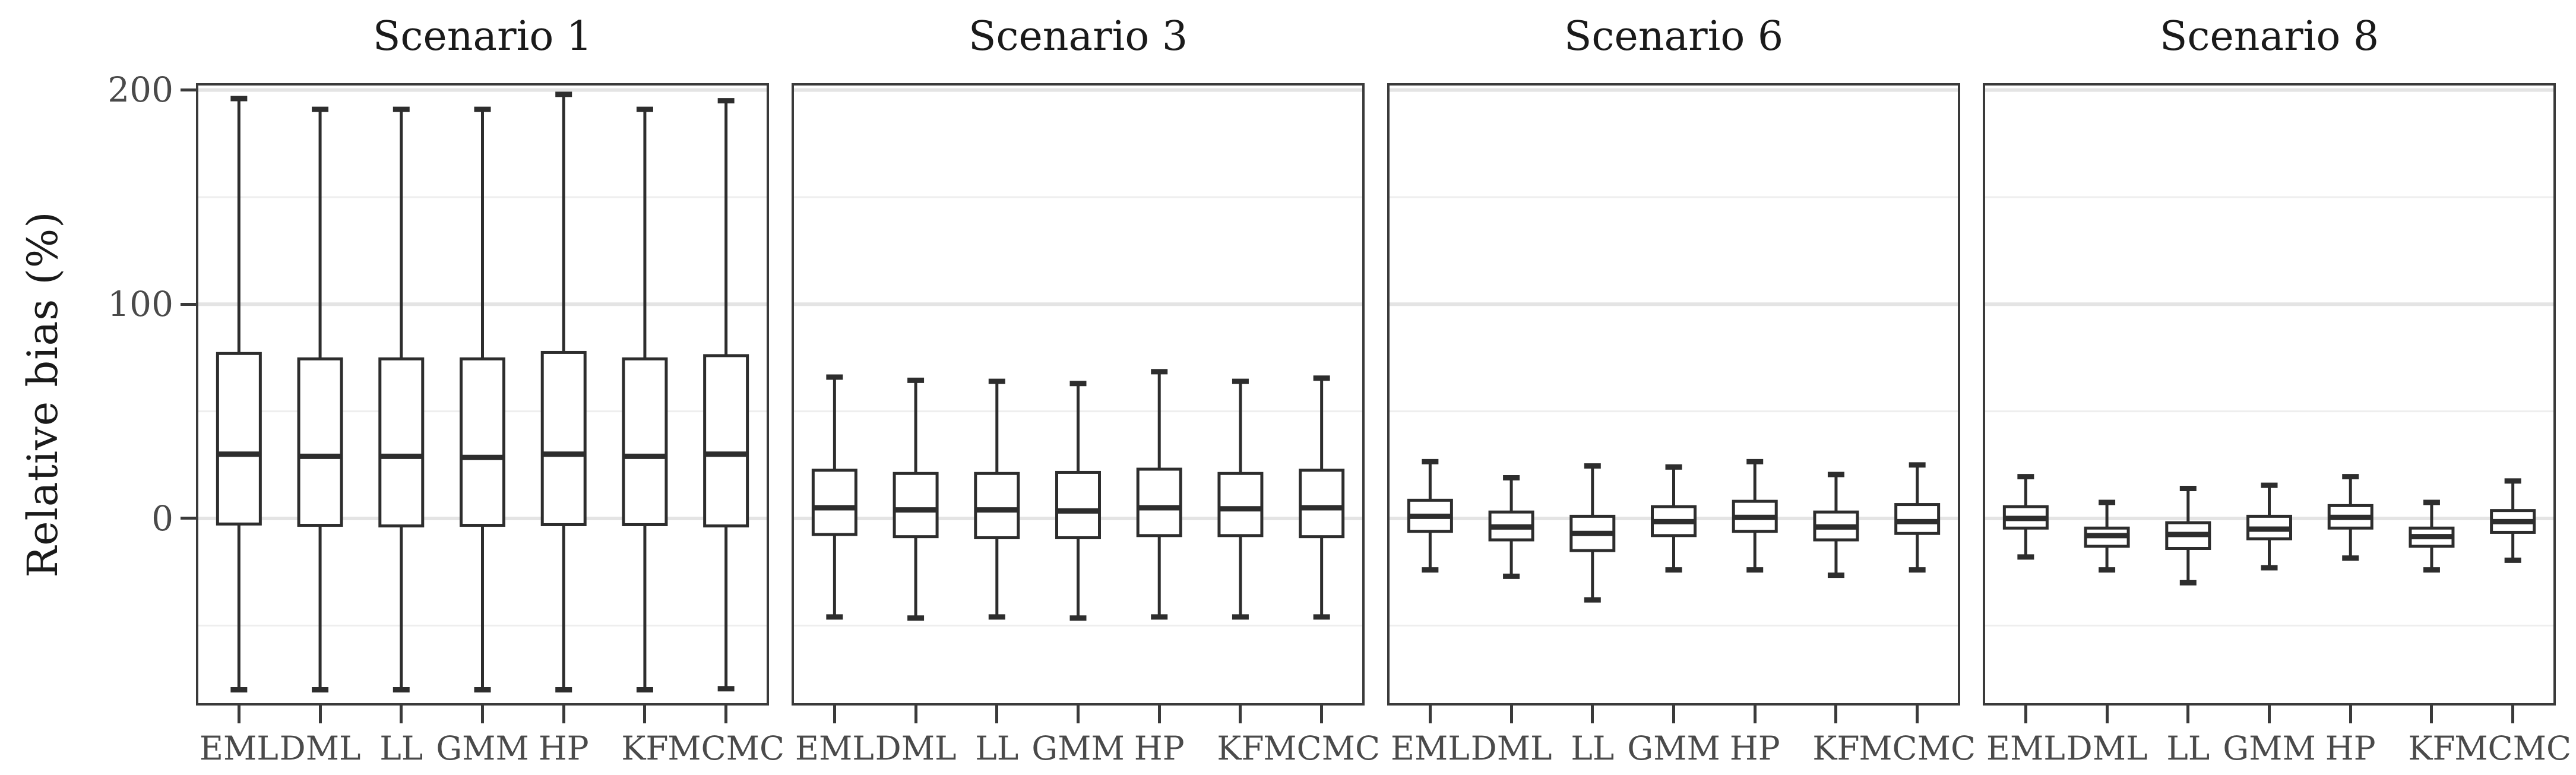 The height and width of the screenshot is (775, 2576). Describe the element at coordinates (482, 36) in the screenshot. I see `panel-title-scenario-1: Scenario 1` at that location.